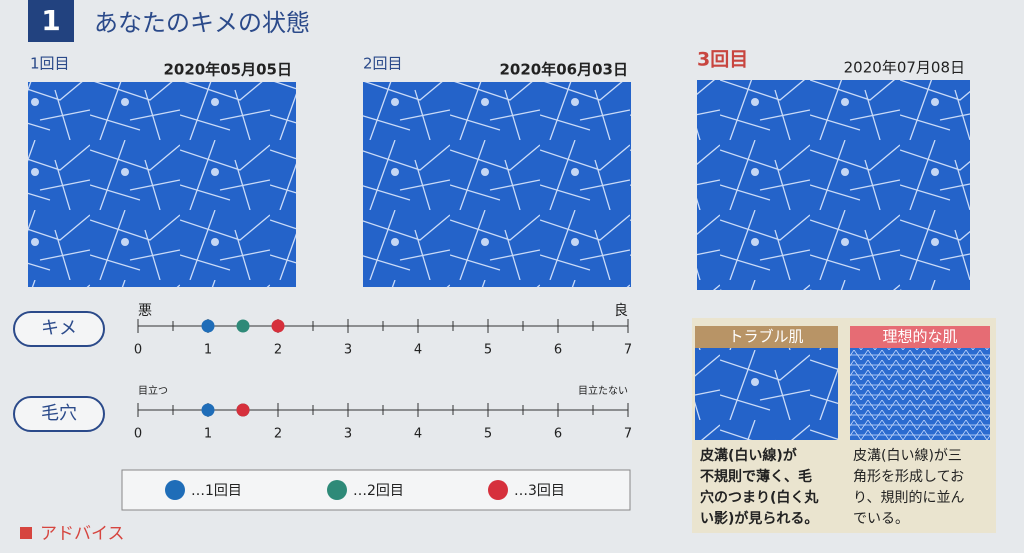  Describe the element at coordinates (722, 60) in the screenshot. I see `session-label: 3回目` at that location.